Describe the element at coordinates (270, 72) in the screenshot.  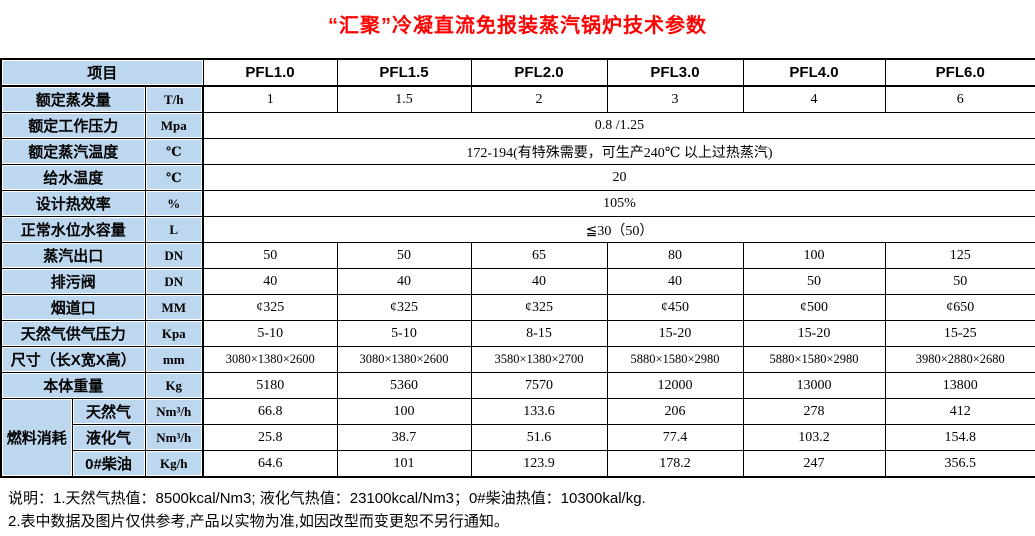
I see `column-header-pfl1-0: PFL1.0` at that location.